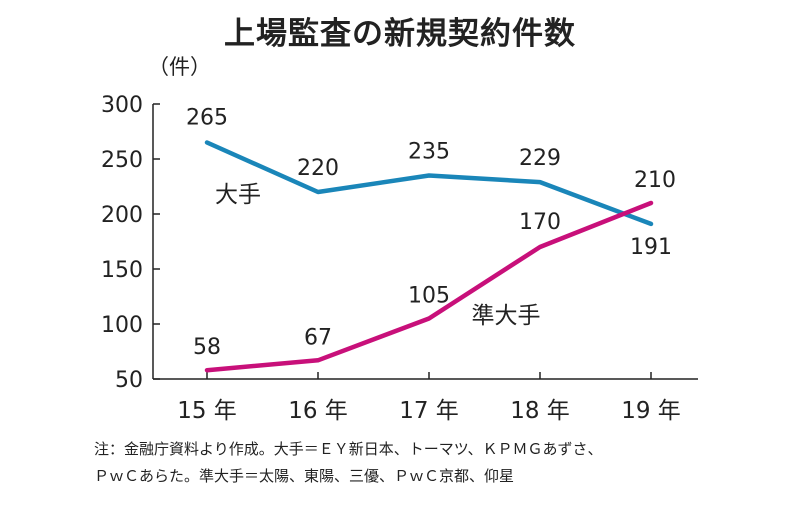  I want to click on data-label: 210, so click(655, 180).